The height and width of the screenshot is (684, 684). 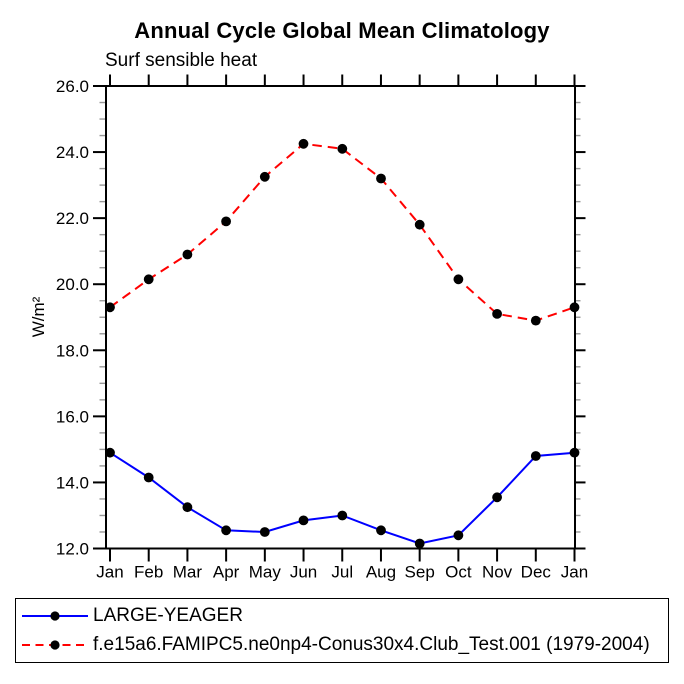 What do you see at coordinates (265, 572) in the screenshot?
I see `x-tick-label: May` at bounding box center [265, 572].